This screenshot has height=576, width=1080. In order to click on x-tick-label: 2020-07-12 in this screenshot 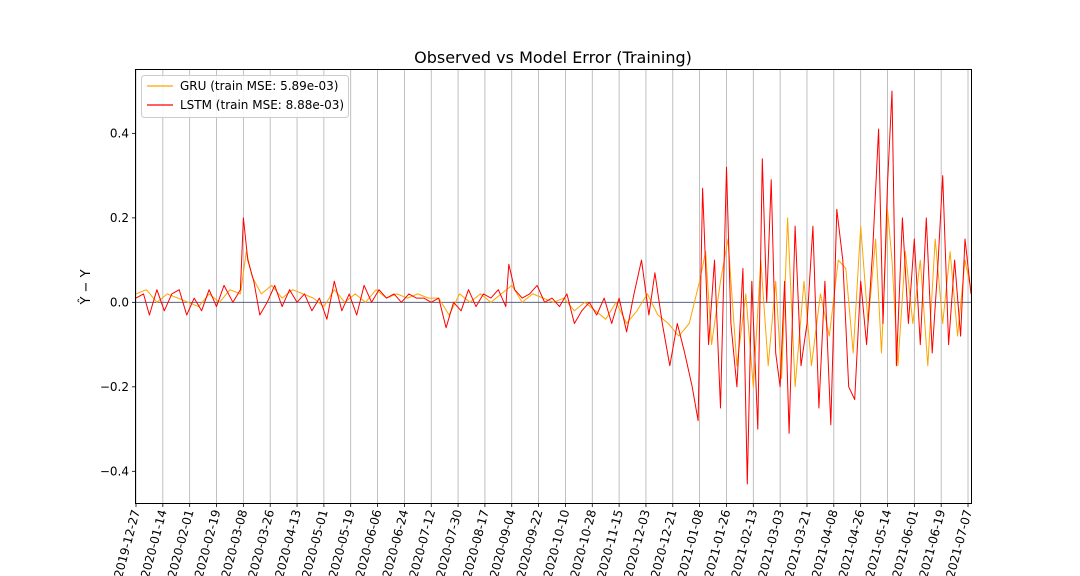, I will do `click(423, 542)`.